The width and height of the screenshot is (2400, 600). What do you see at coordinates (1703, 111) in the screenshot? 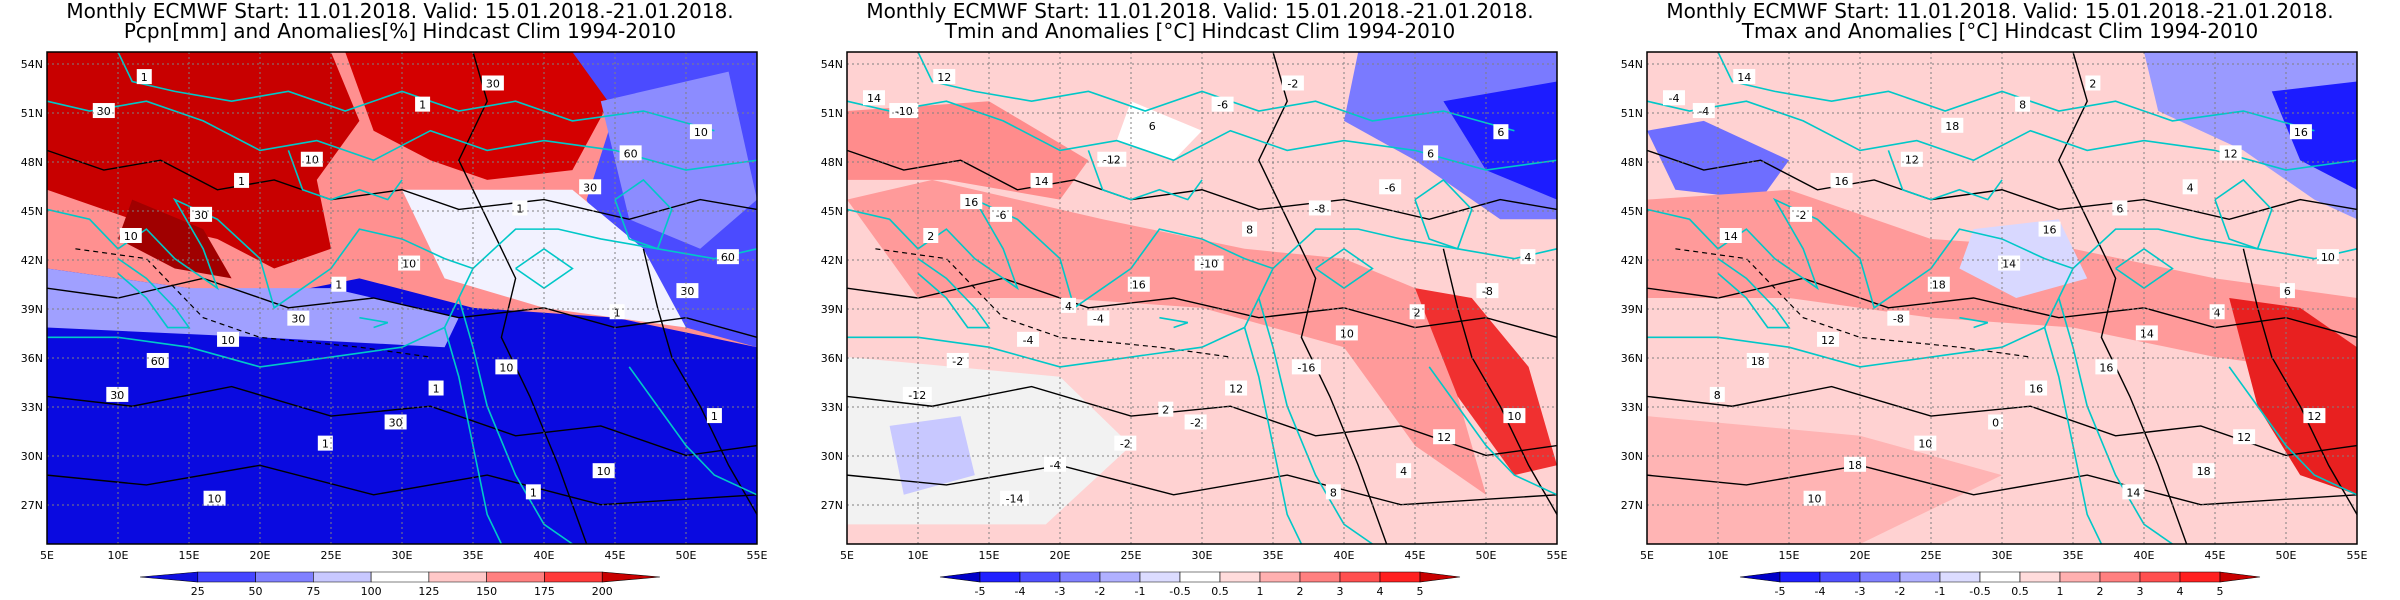
I see `contour-label: -4` at bounding box center [1703, 111].